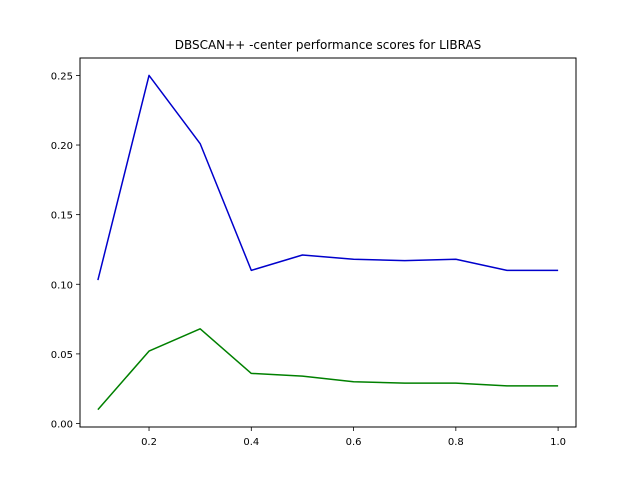  Describe the element at coordinates (354, 442) in the screenshot. I see `x-tick-label: 0.6` at that location.